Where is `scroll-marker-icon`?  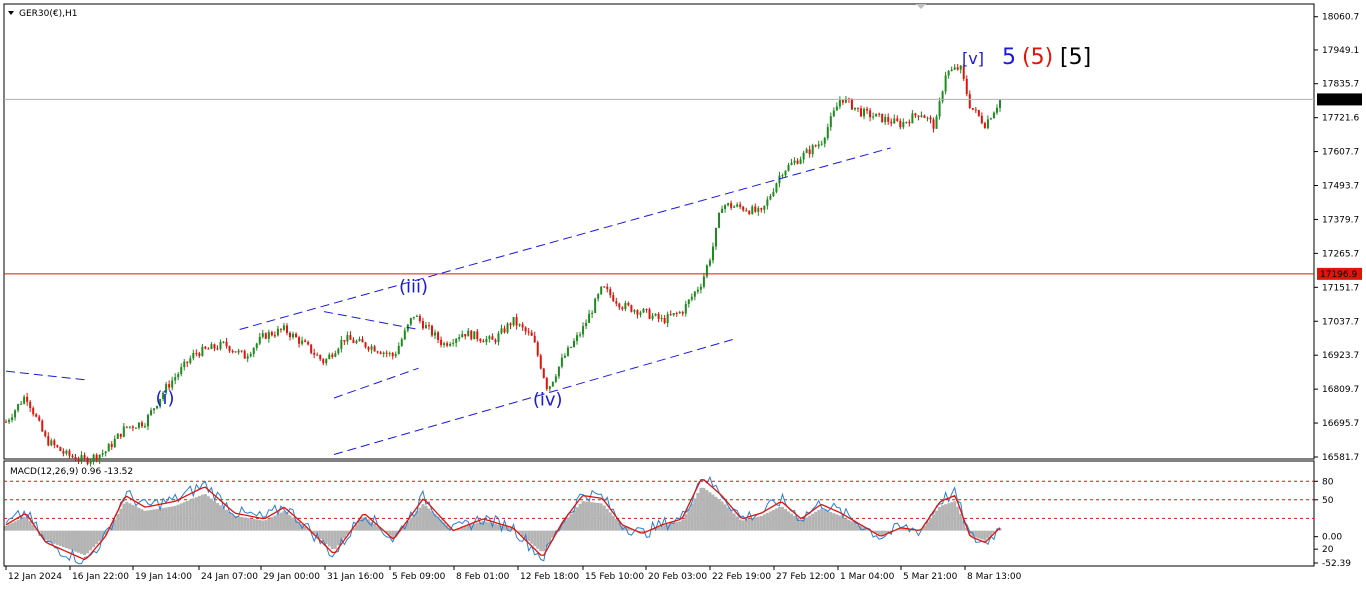
scroll-marker-icon is located at coordinates (921, 6).